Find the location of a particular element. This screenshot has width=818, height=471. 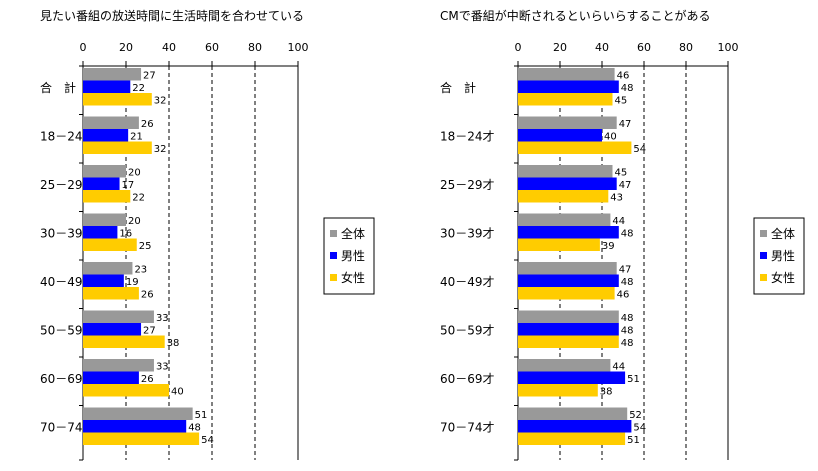

legend-label: 男性 is located at coordinates (783, 256).